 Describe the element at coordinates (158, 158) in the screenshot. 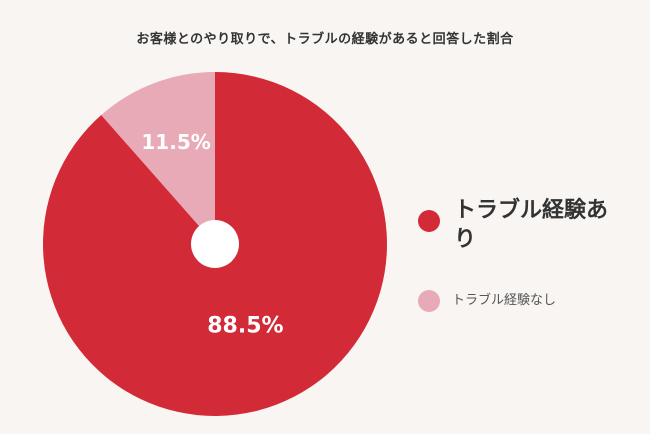

I see `pie-slice-trouble-no` at that location.